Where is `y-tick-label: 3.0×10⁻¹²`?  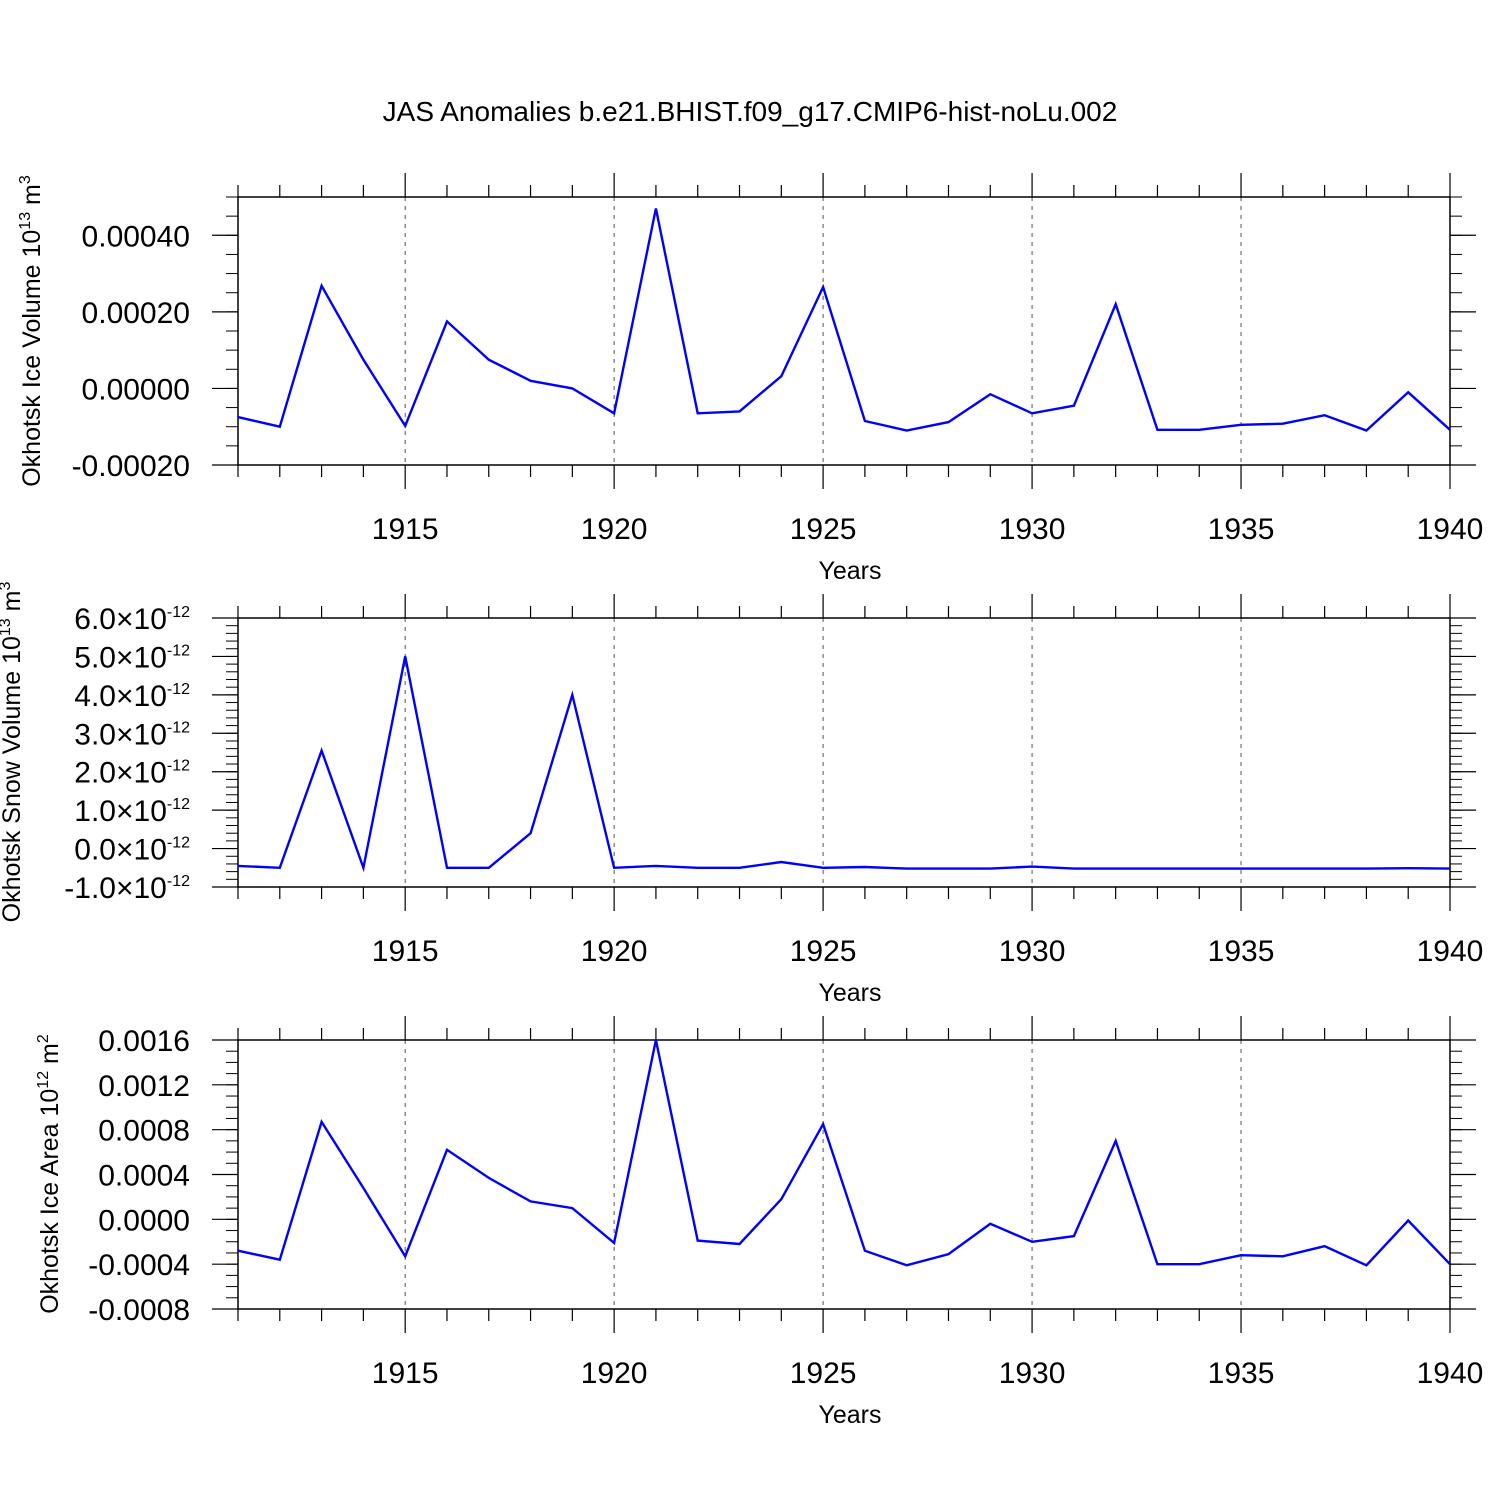 y-tick-label: 3.0×10⁻¹² is located at coordinates (132, 734).